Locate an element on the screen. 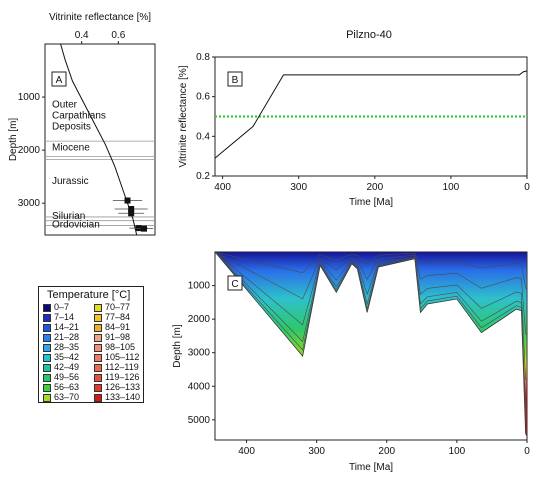 The height and width of the screenshot is (490, 550). legend-range-label: 42–49 is located at coordinates (67, 367).